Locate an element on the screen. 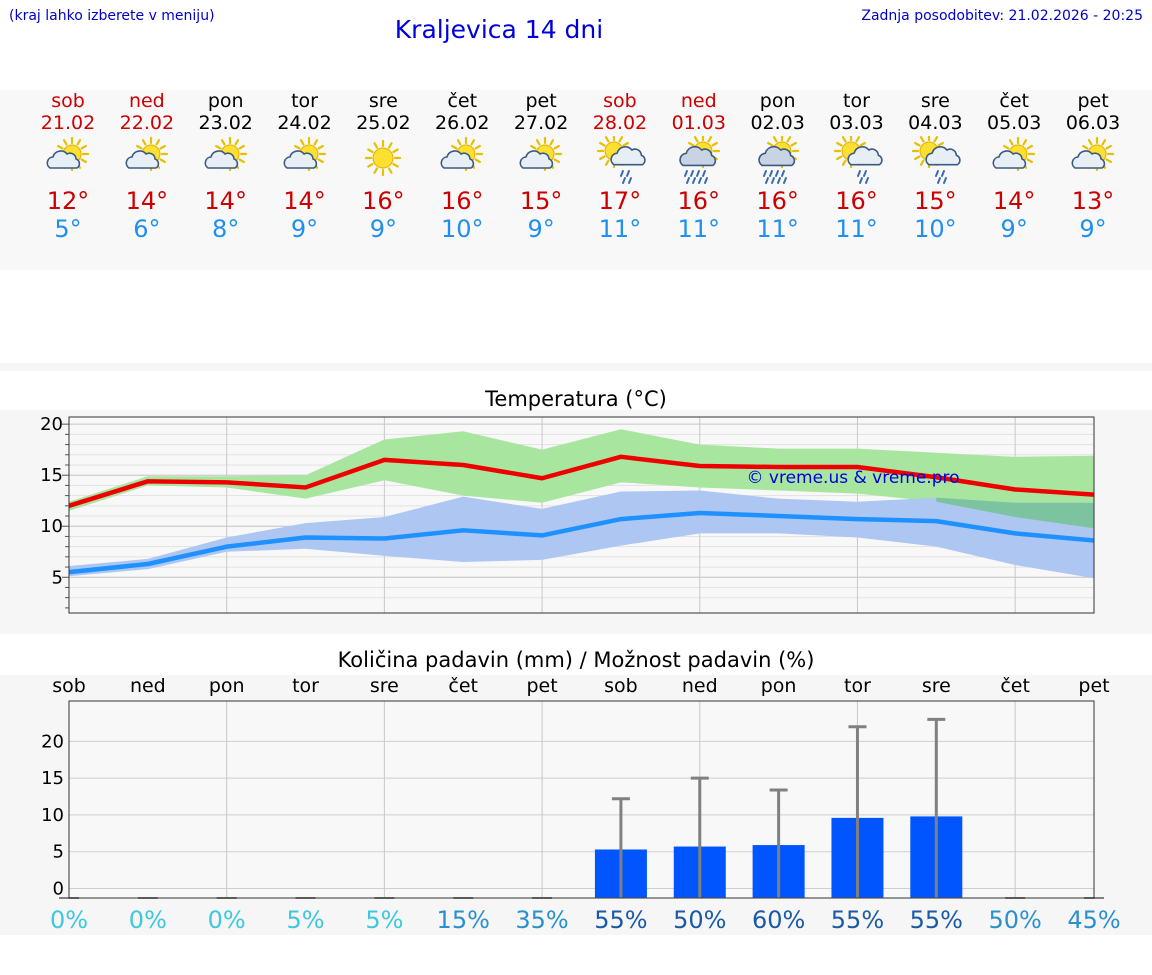  y-tick-label: 5 is located at coordinates (58, 852).